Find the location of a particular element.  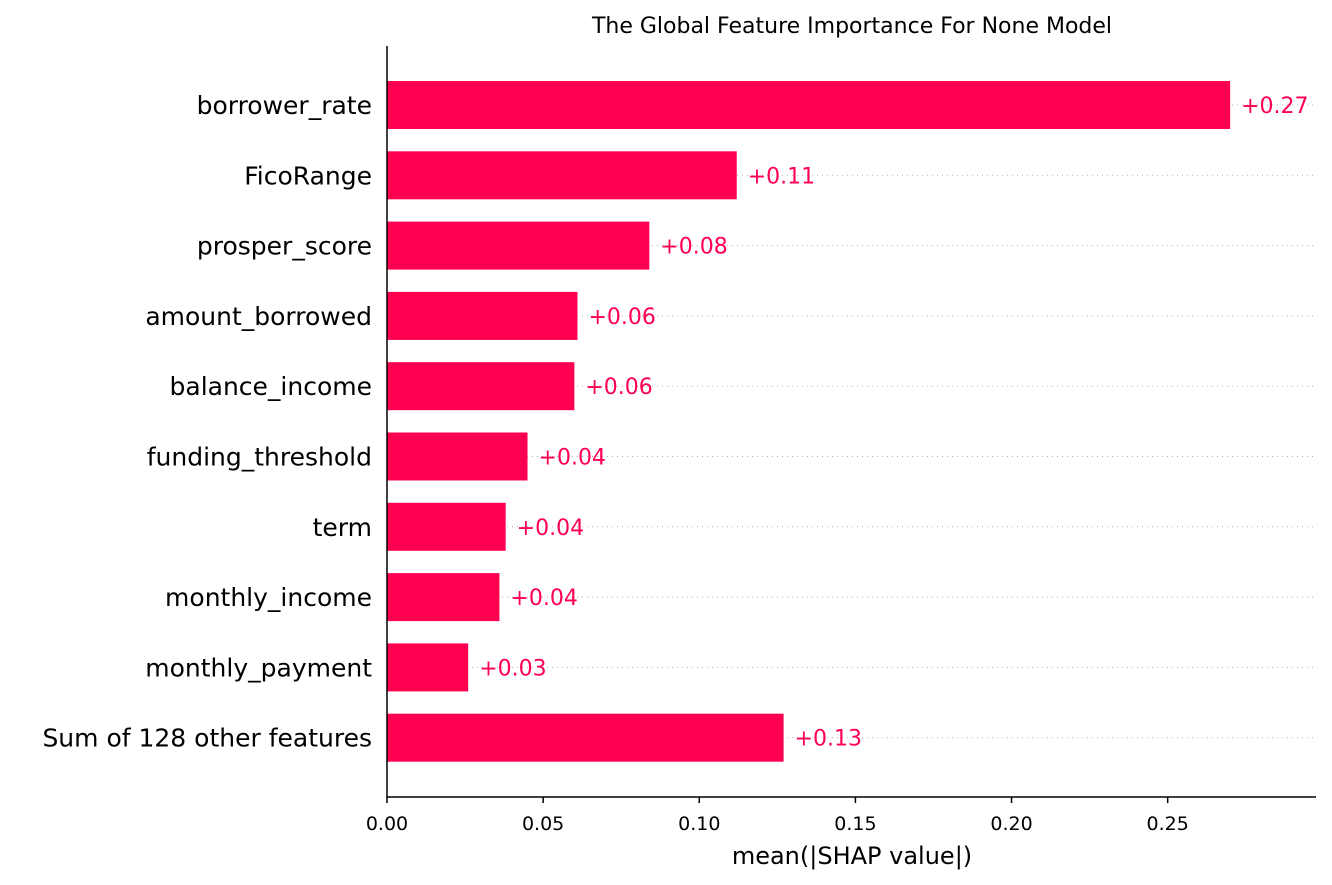

x-tick-label: 0.20 is located at coordinates (1011, 824).